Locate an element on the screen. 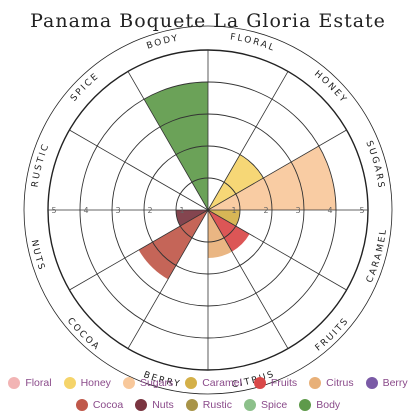  legend-item-fruits: Fruits is located at coordinates (275, 383).